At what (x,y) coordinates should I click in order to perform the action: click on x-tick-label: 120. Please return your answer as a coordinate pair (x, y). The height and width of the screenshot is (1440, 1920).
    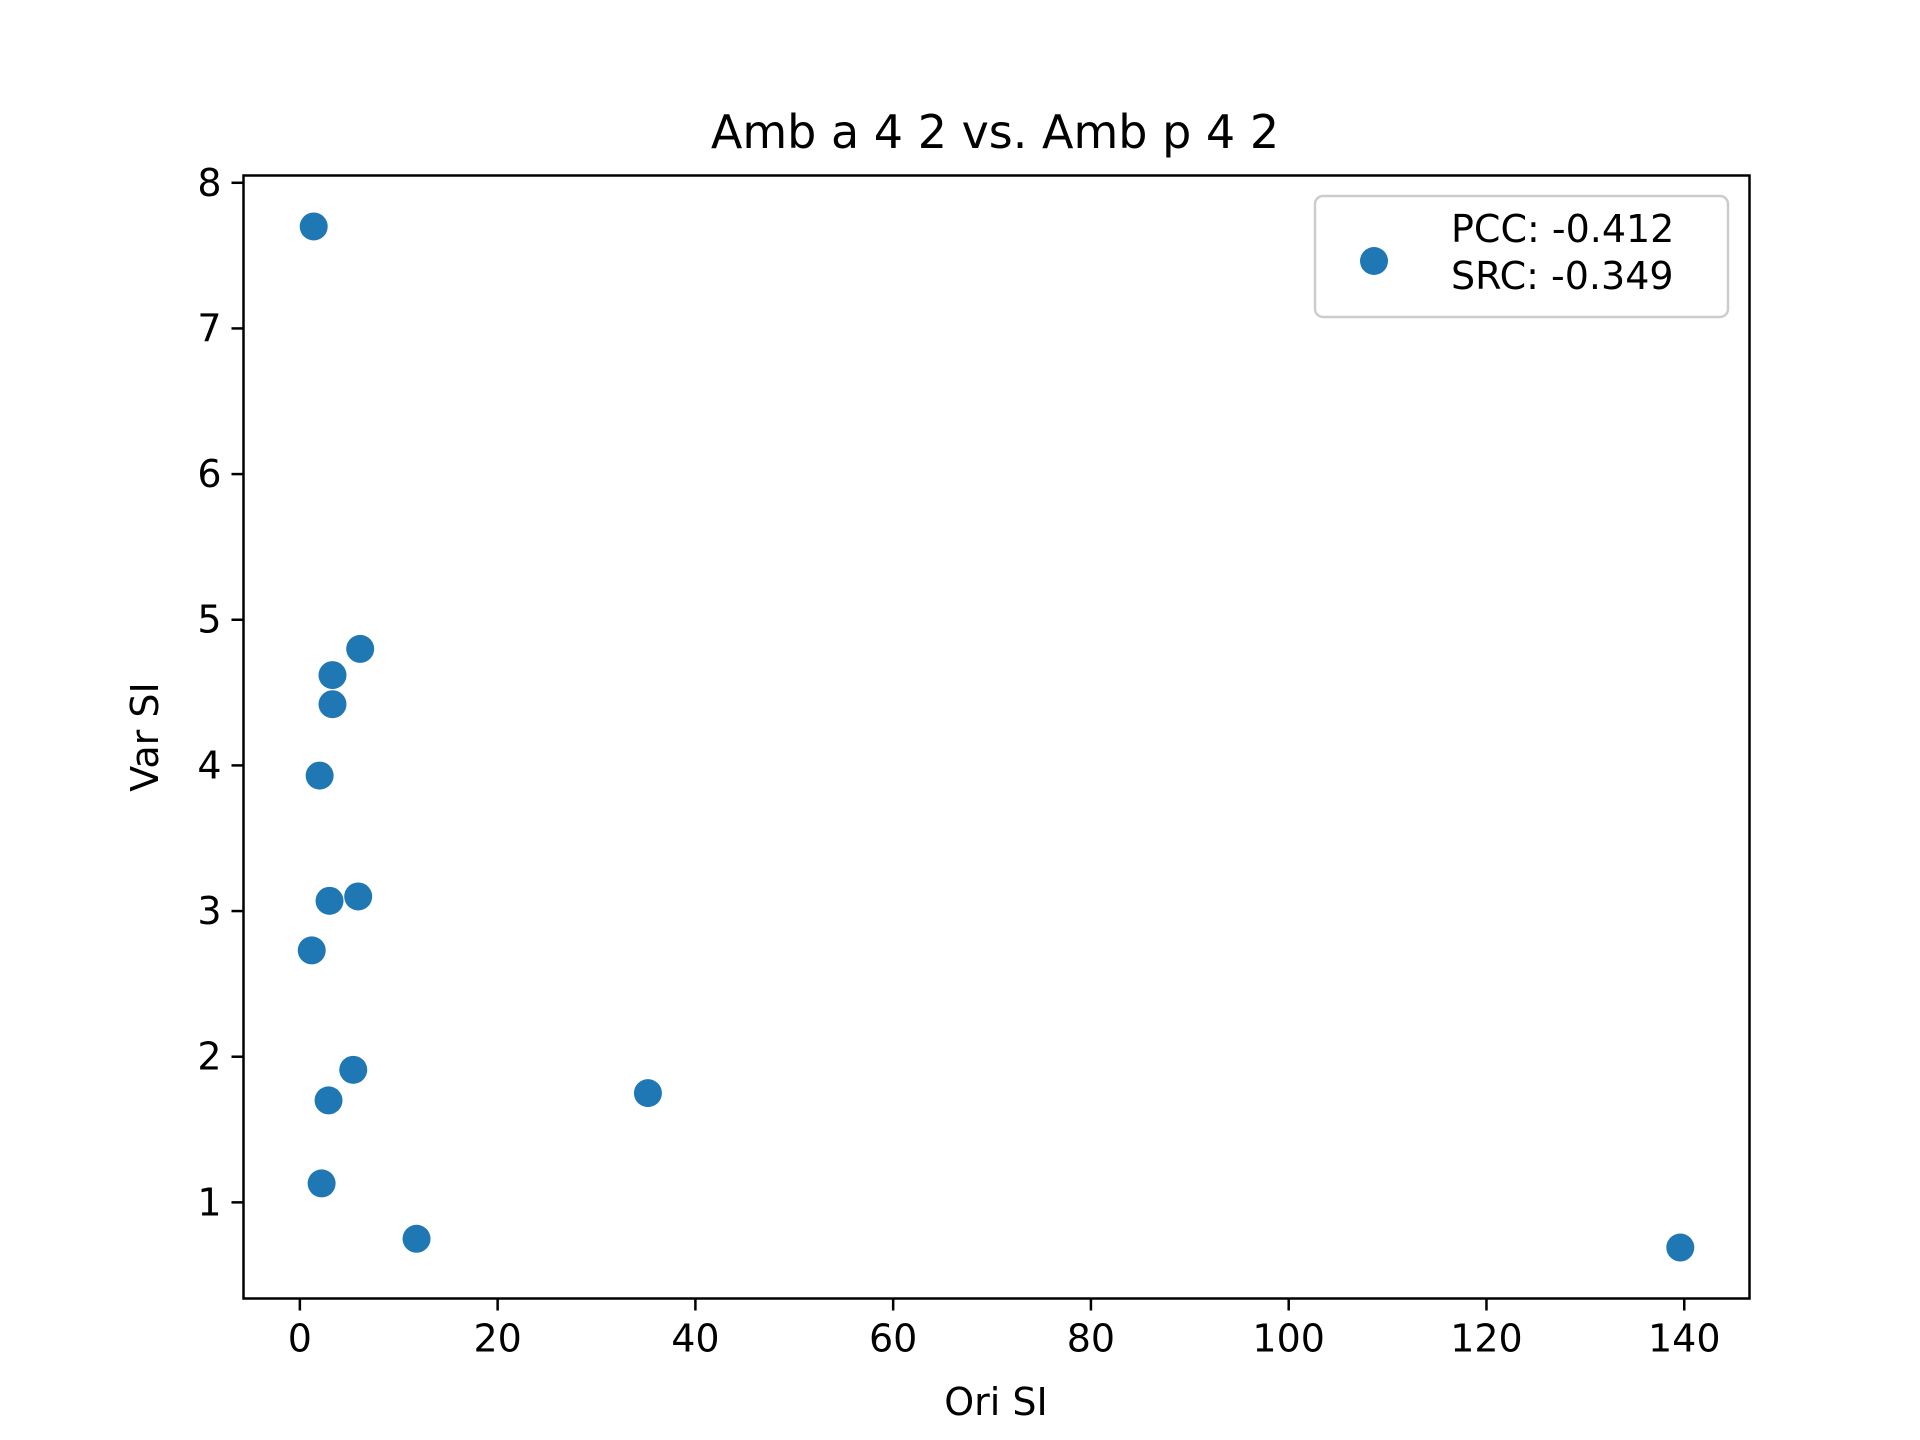
    Looking at the image, I should click on (1486, 1339).